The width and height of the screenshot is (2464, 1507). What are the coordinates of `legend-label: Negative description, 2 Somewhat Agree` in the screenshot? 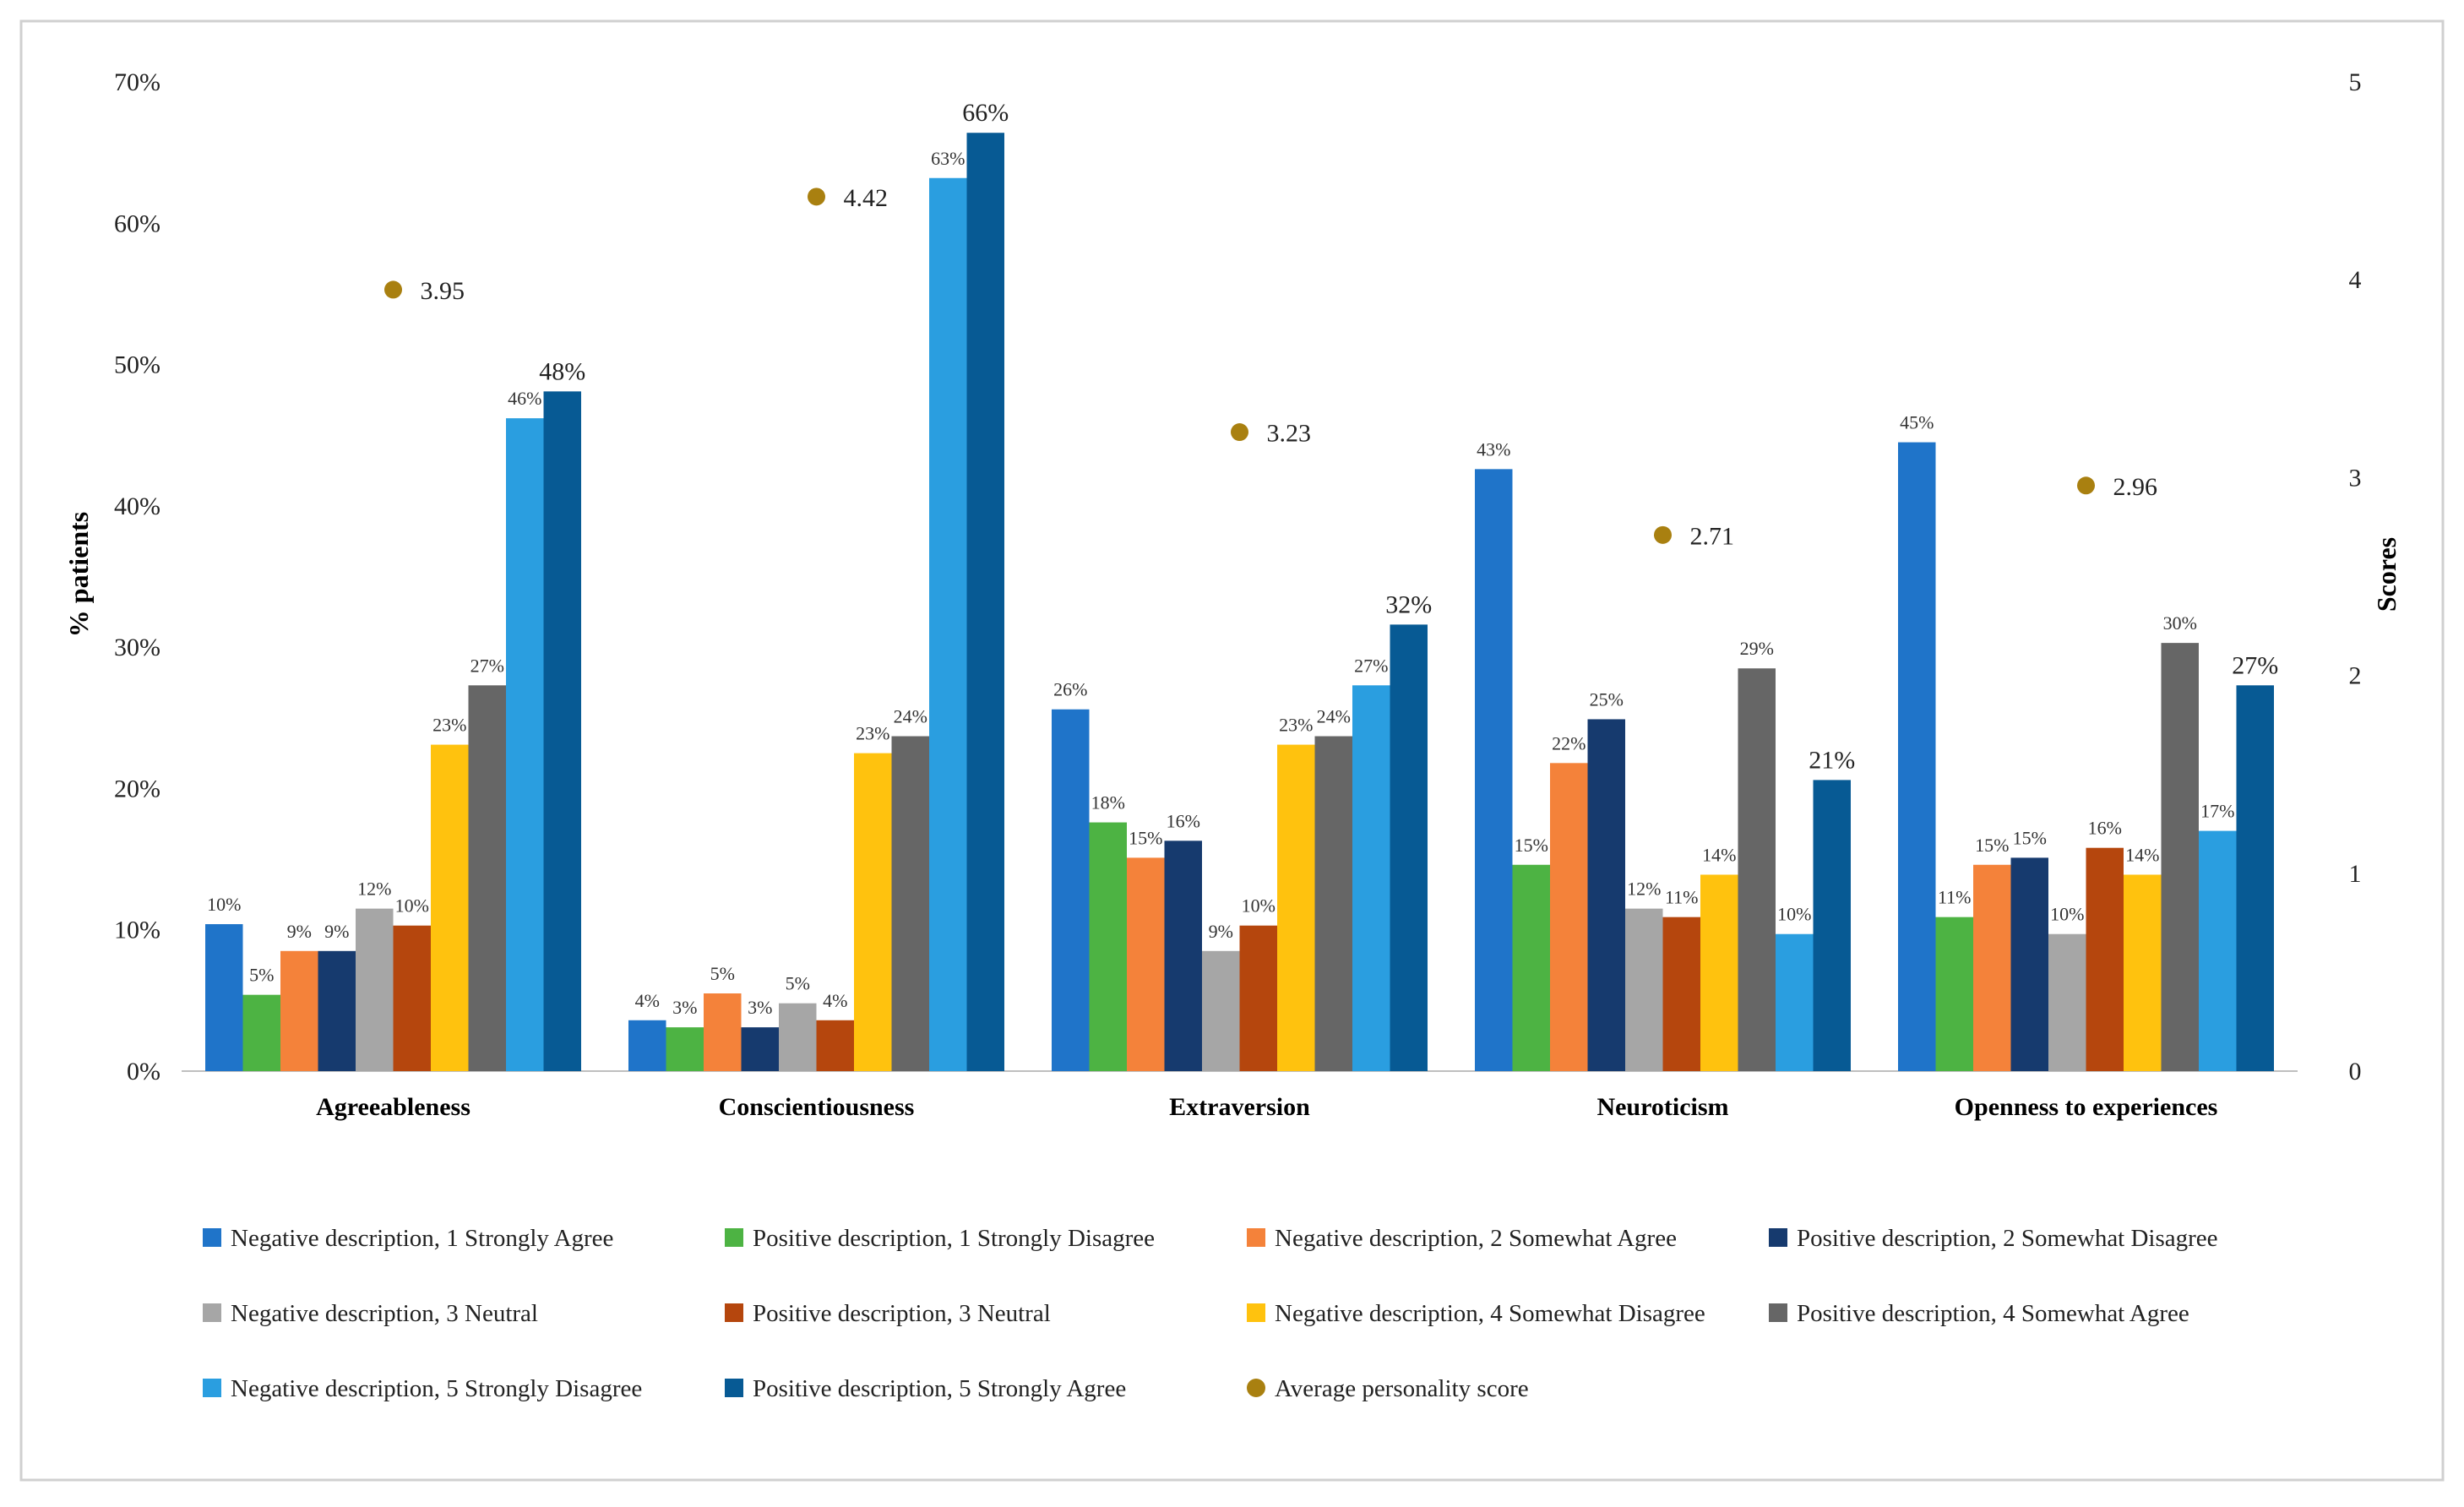 It's located at (1476, 1238).